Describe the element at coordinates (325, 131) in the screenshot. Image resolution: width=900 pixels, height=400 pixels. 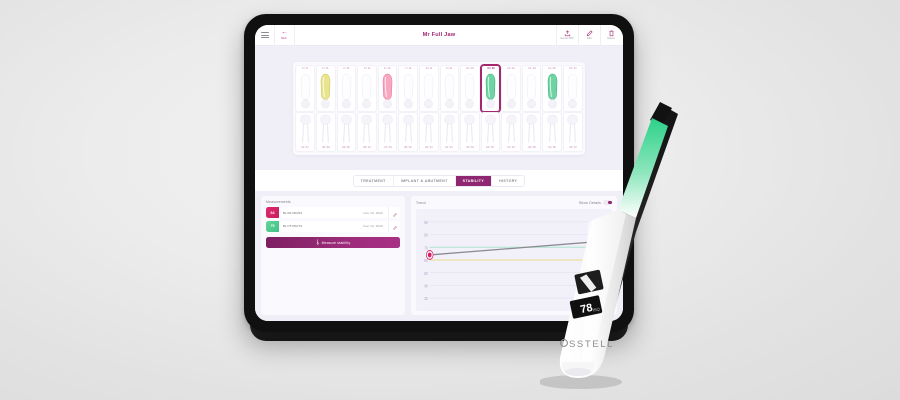
I see `tooth-30---46: 30 / 46` at that location.